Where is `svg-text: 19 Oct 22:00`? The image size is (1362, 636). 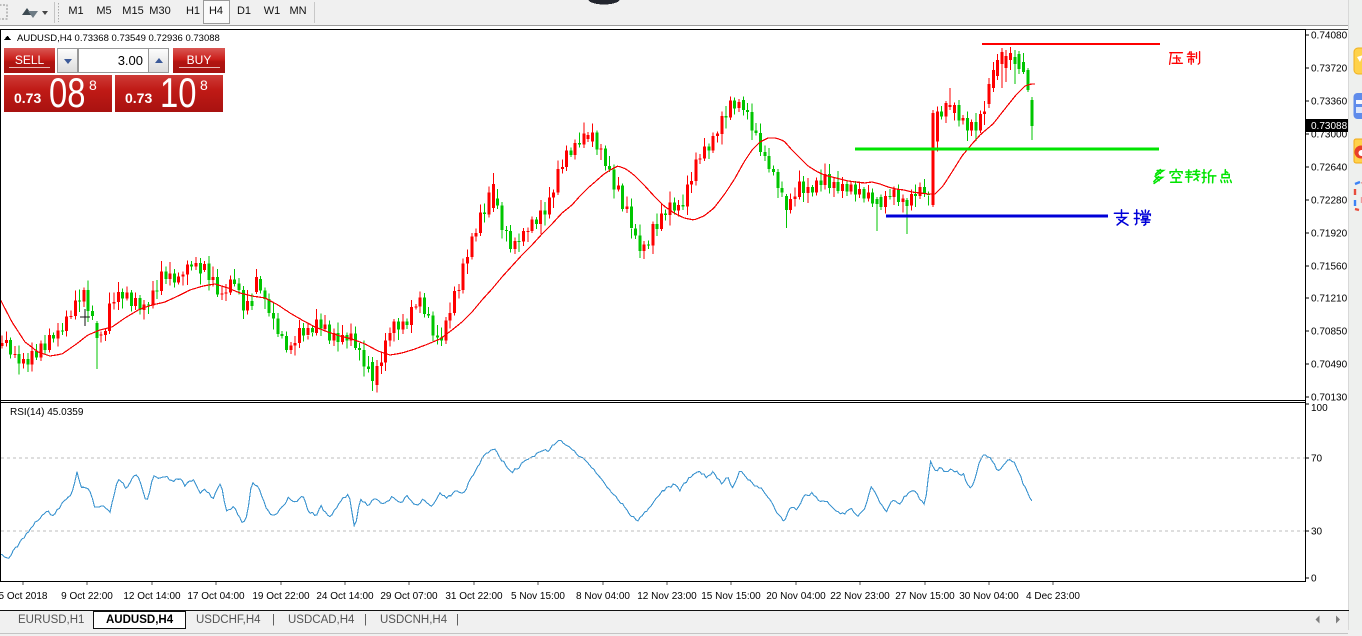 svg-text: 19 Oct 22:00 is located at coordinates (281, 596).